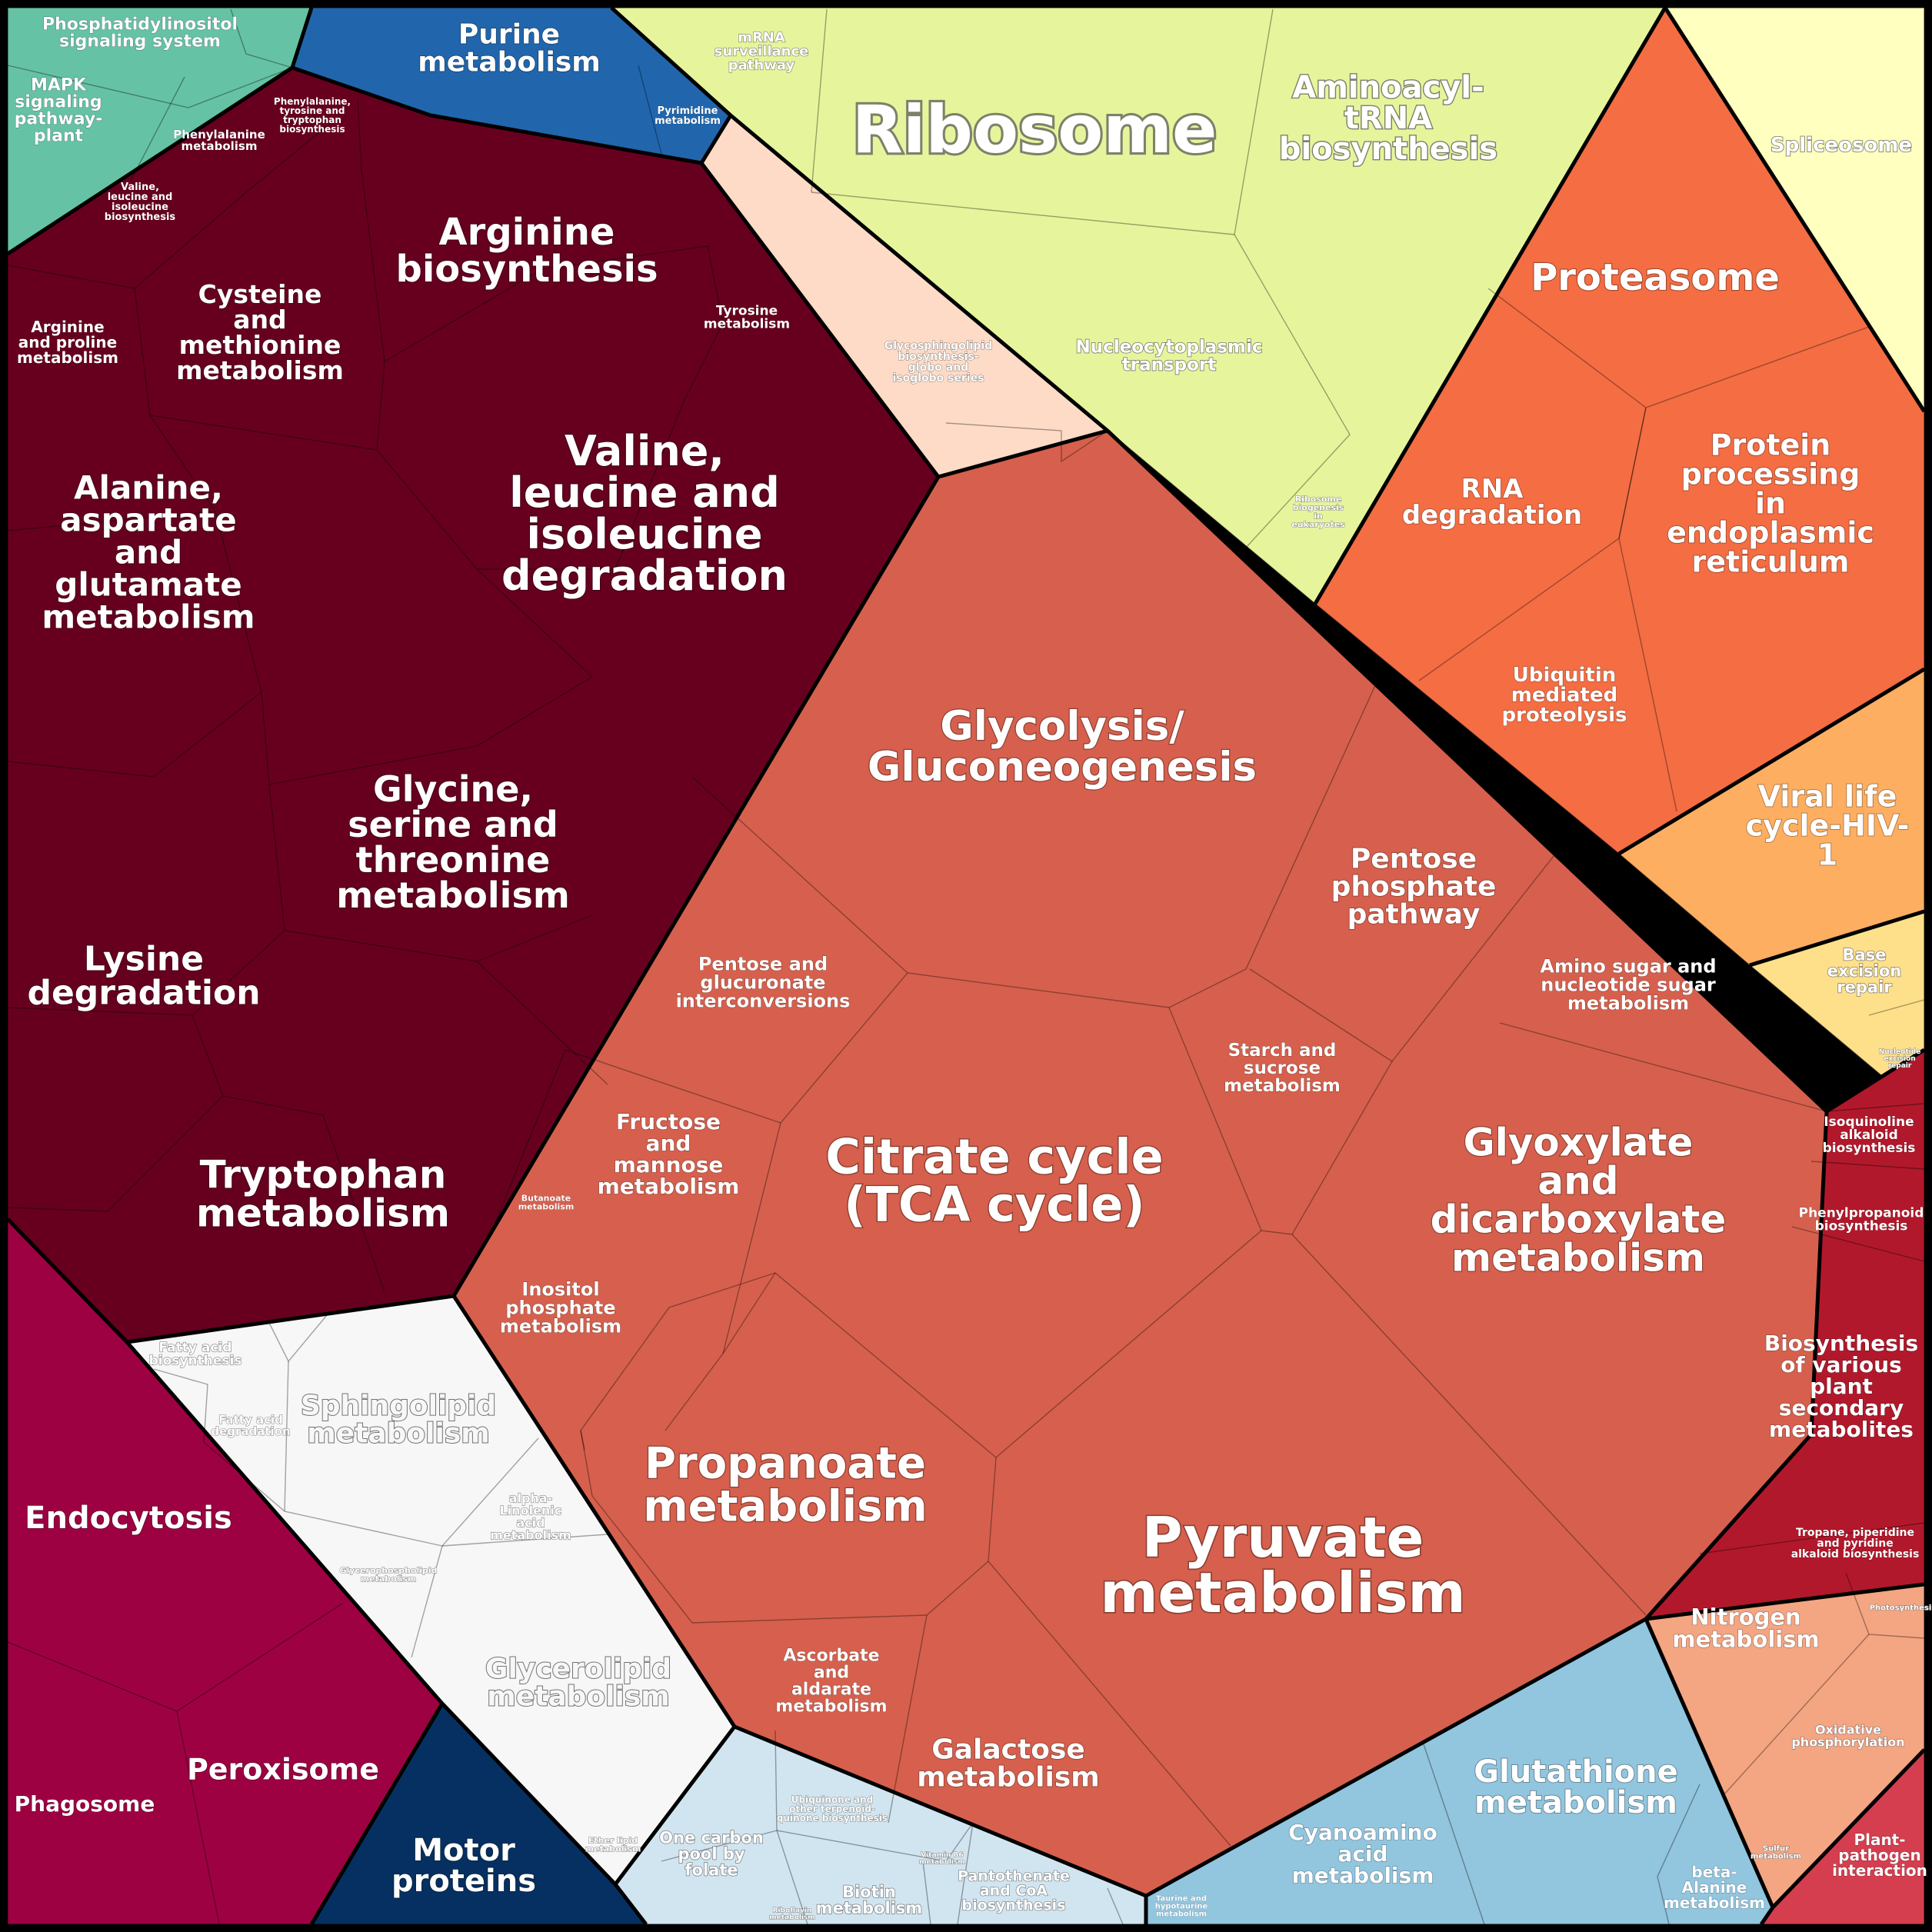 This screenshot has height=1932, width=1932. What do you see at coordinates (831, 1682) in the screenshot?
I see `label-ascorbate: Ascorbate and aldarate metabolism` at bounding box center [831, 1682].